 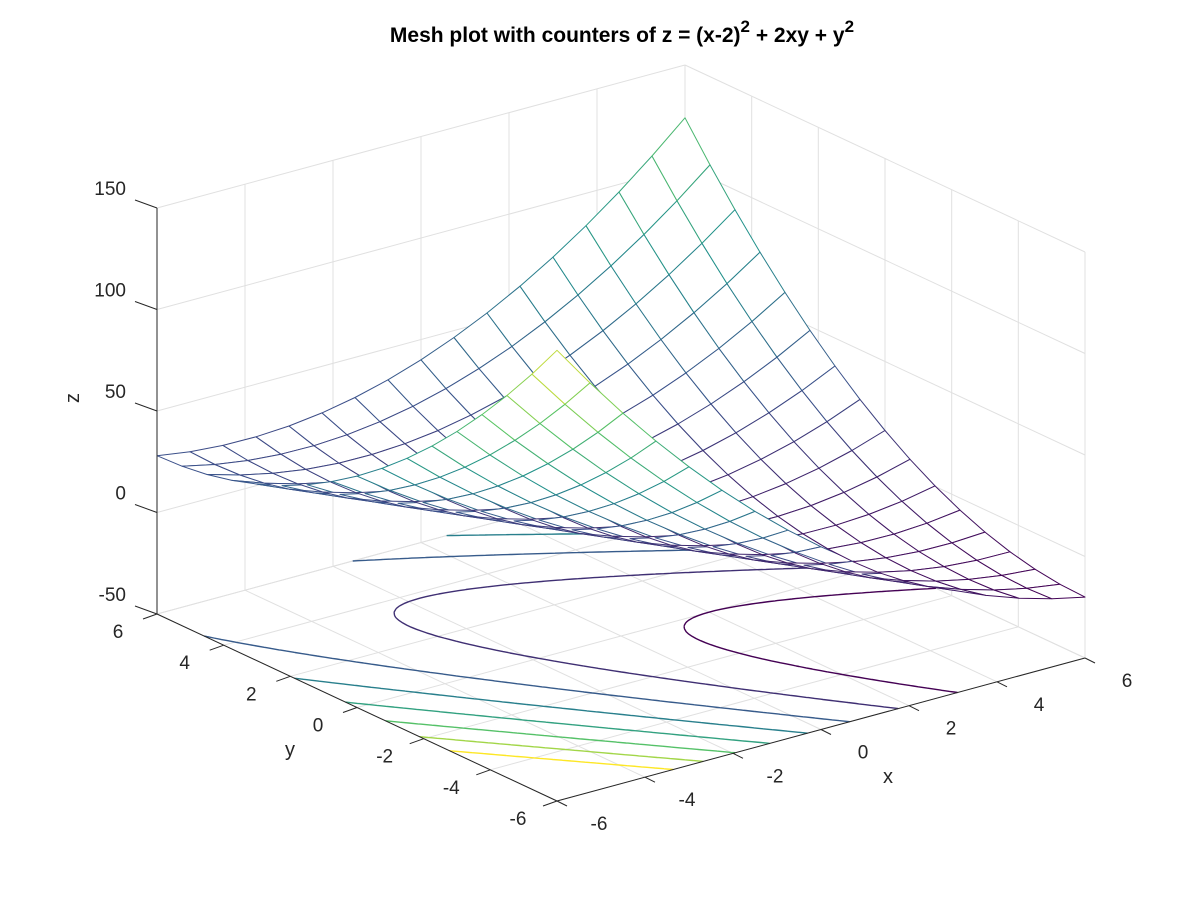 I want to click on x-tick-label: -2, so click(x=775, y=776).